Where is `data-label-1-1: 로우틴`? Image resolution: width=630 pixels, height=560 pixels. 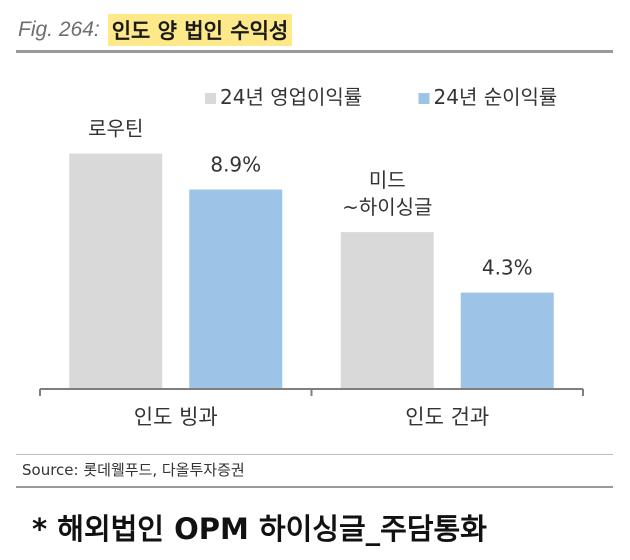 data-label-1-1: 로우틴 is located at coordinates (115, 129).